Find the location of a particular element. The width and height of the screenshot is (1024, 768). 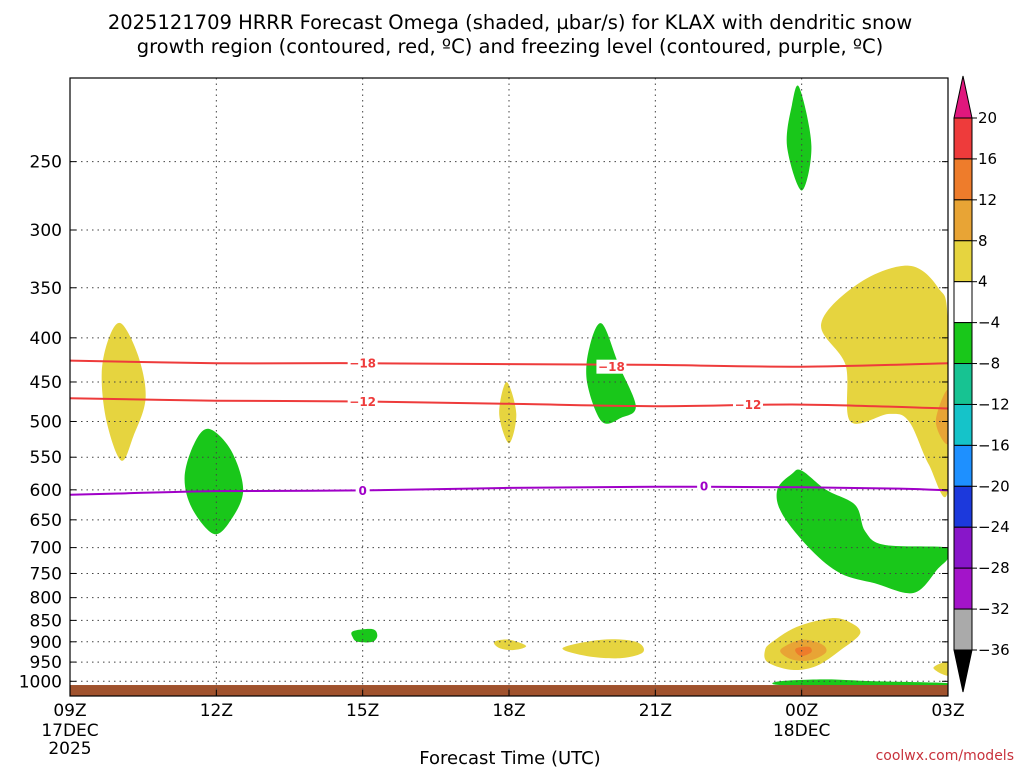

colorbar-top-arrow is located at coordinates (963, 97).